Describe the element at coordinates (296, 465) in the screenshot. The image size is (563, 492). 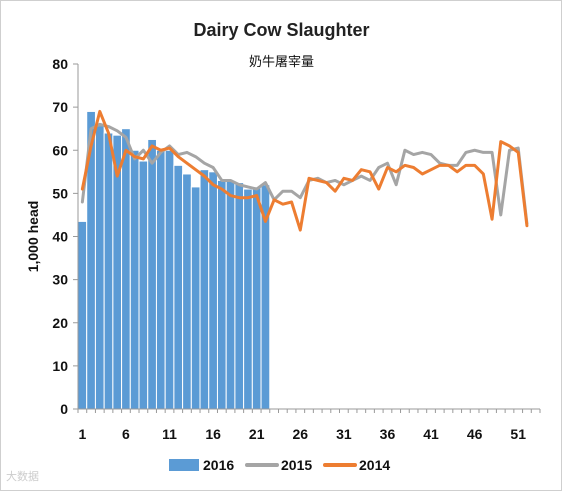
I see `legend-label-2015: 2015` at that location.